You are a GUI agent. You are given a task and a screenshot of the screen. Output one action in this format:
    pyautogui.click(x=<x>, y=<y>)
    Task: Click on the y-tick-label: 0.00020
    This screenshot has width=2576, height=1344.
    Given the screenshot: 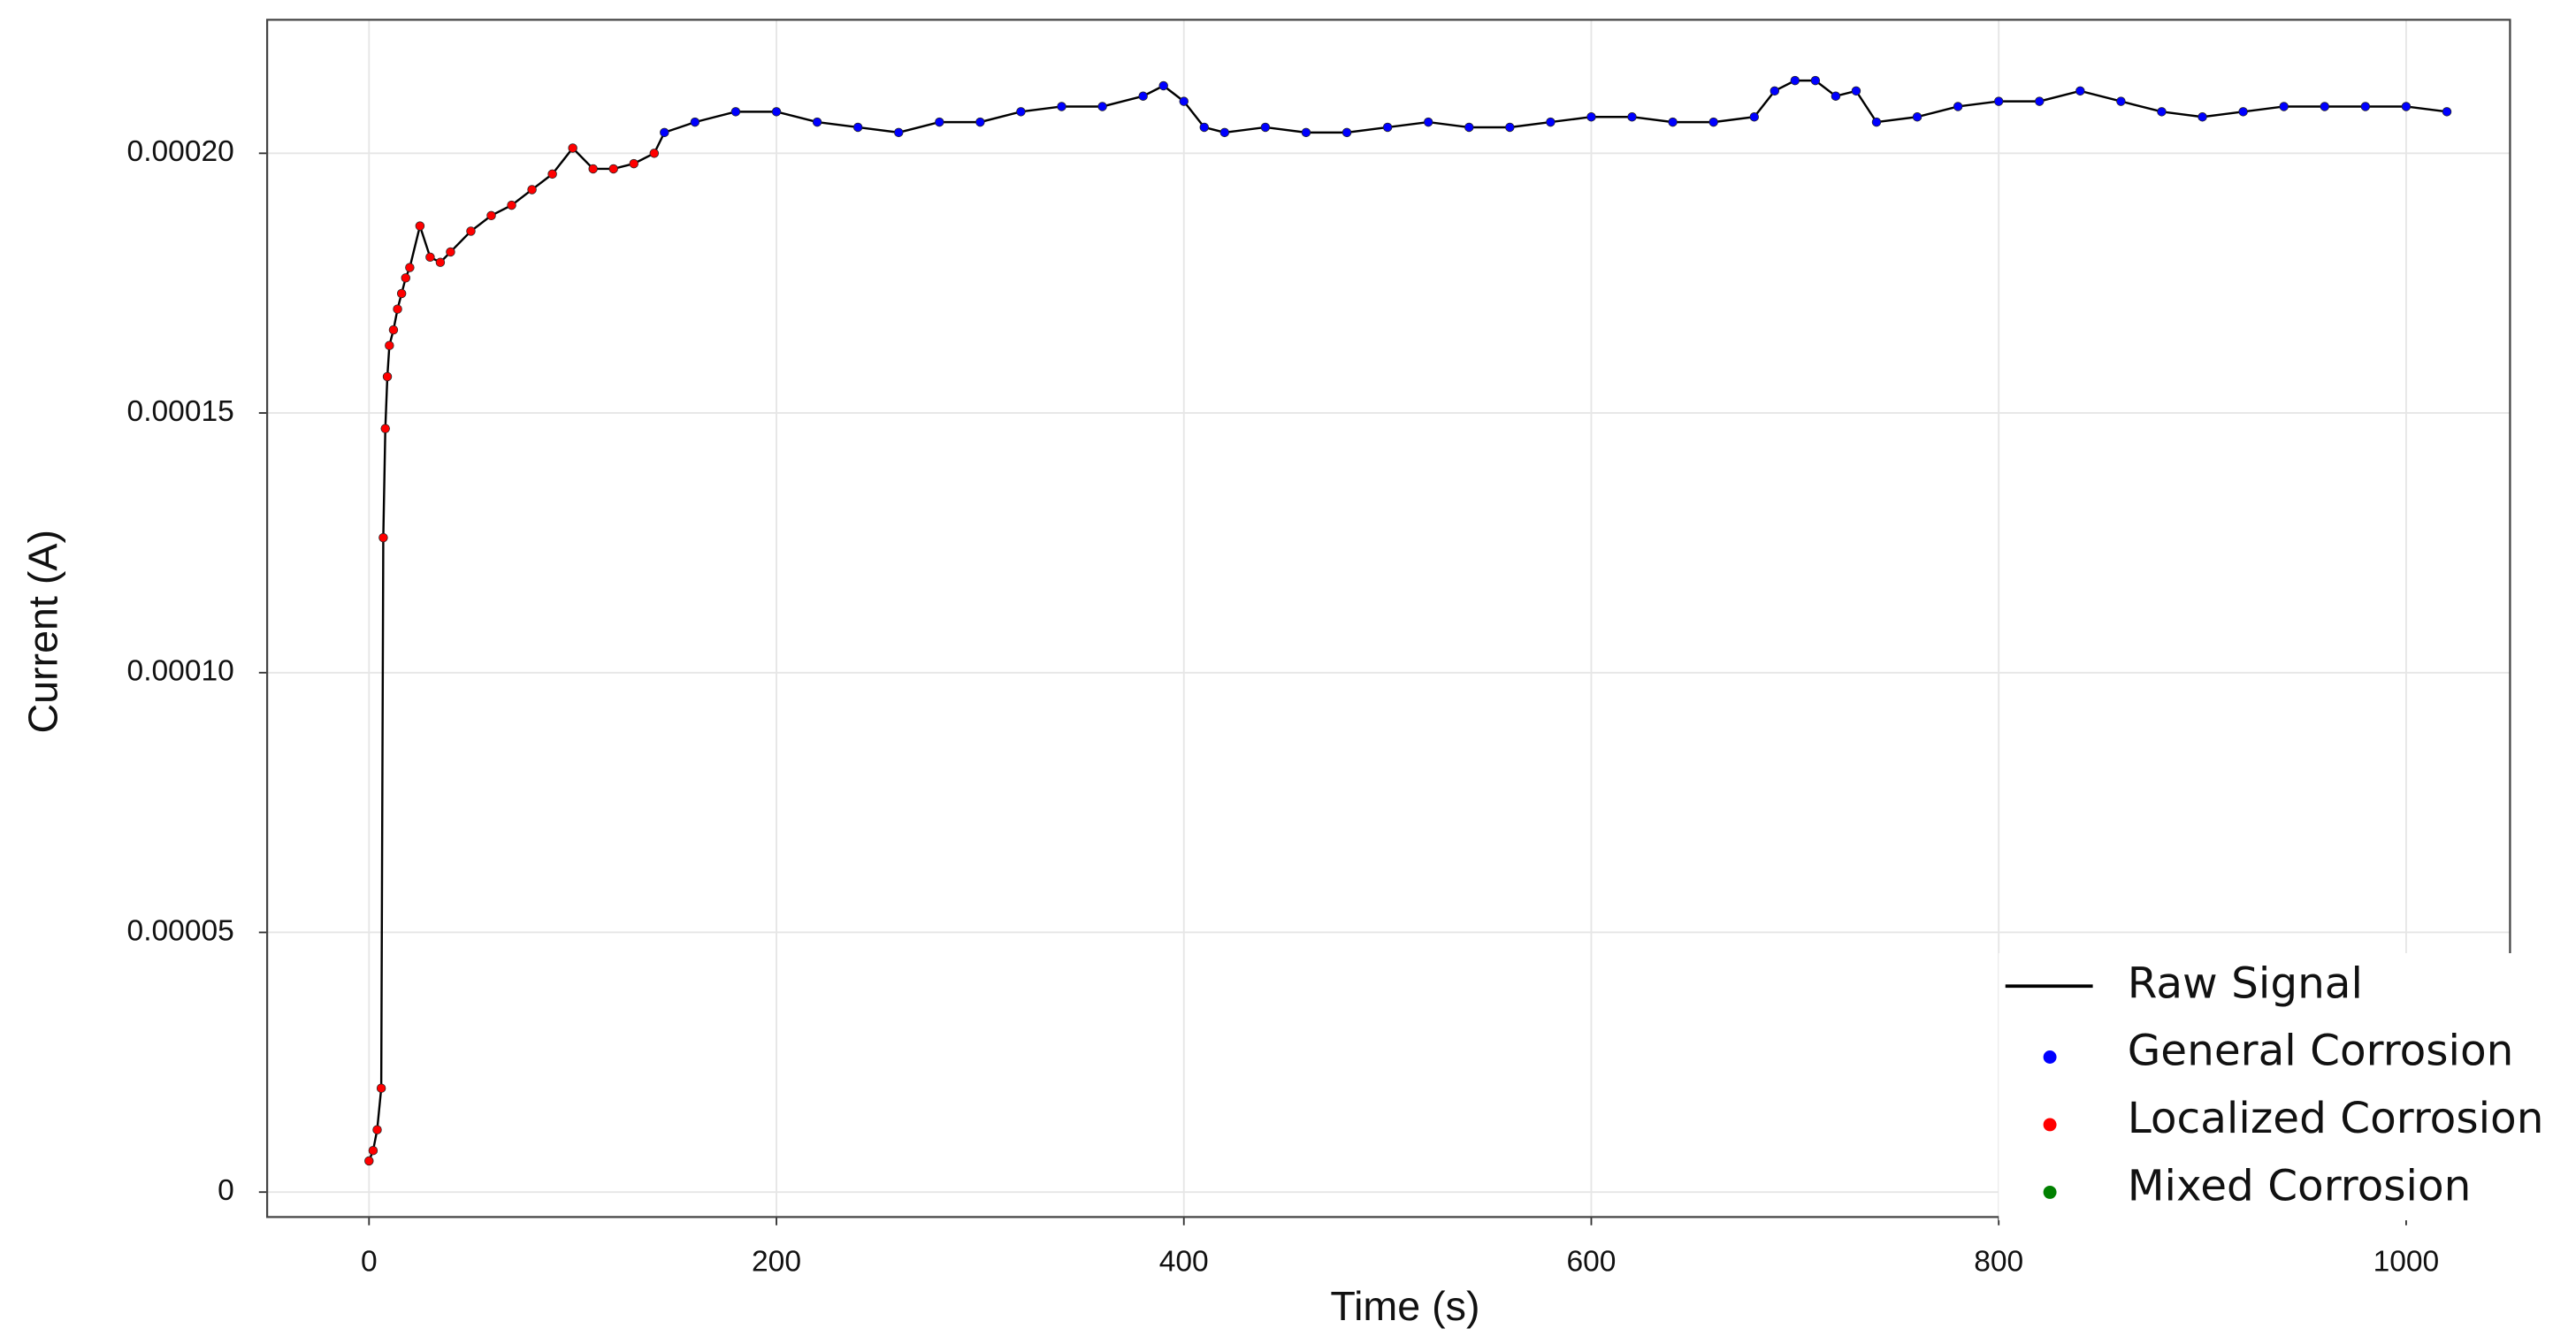 What is the action you would take?
    pyautogui.click(x=180, y=151)
    